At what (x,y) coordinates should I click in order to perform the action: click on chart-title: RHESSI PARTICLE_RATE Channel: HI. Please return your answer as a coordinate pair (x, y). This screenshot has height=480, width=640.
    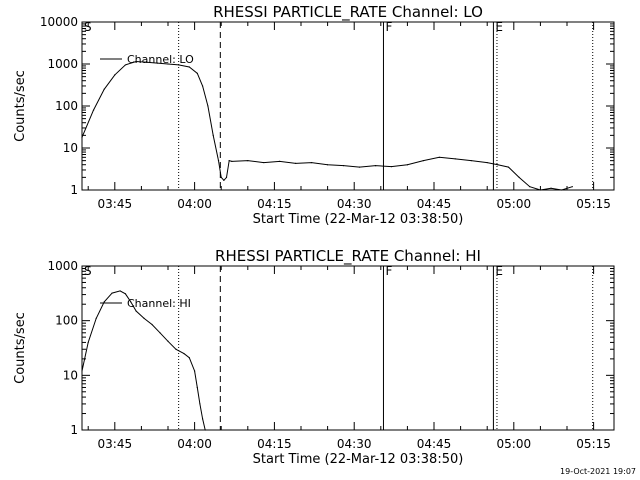
    Looking at the image, I should click on (348, 256).